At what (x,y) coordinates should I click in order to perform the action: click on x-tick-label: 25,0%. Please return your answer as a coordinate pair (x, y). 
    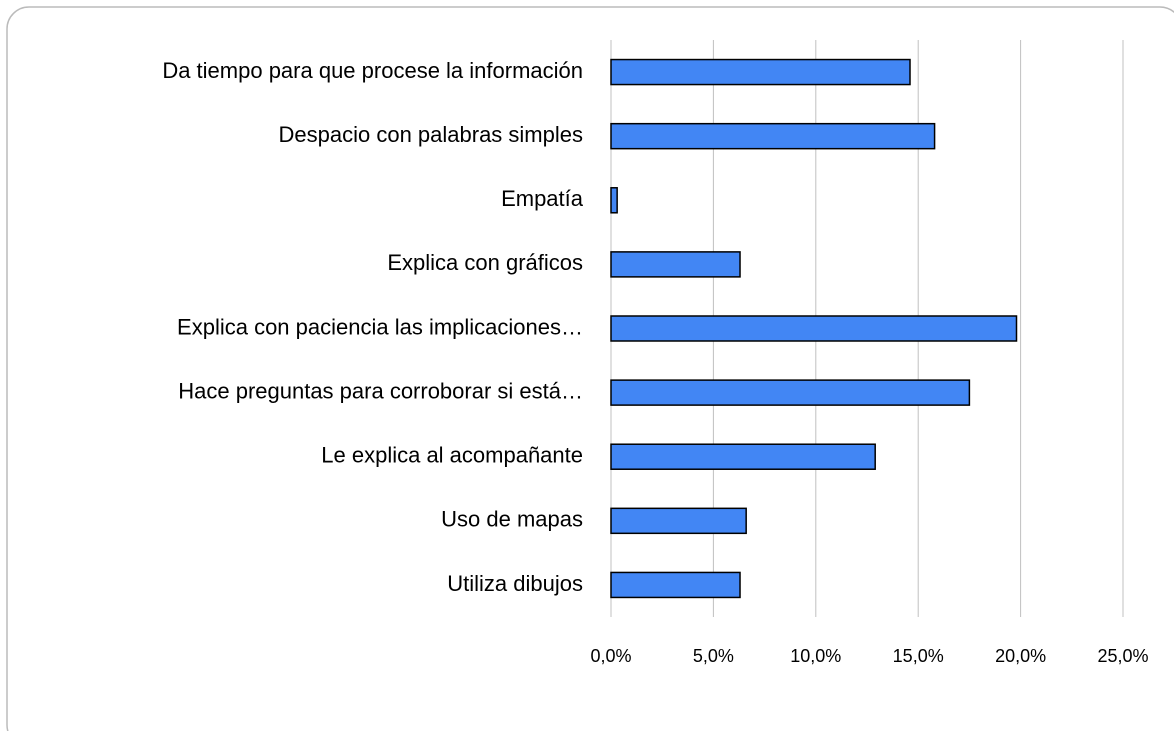
    Looking at the image, I should click on (1122, 656).